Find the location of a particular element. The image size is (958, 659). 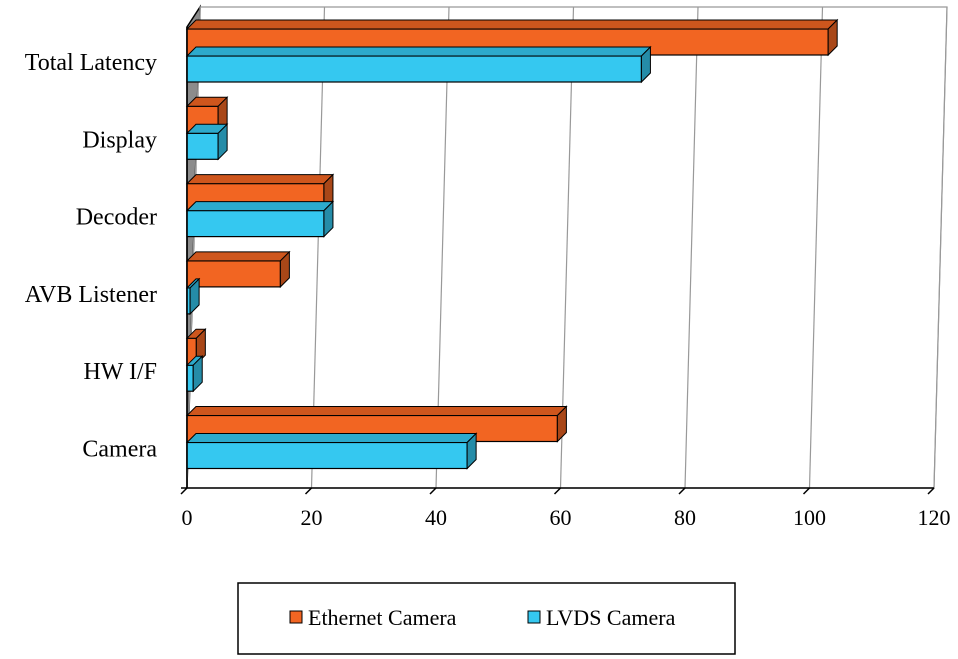

legend-swatch-ethernet is located at coordinates (296, 617).